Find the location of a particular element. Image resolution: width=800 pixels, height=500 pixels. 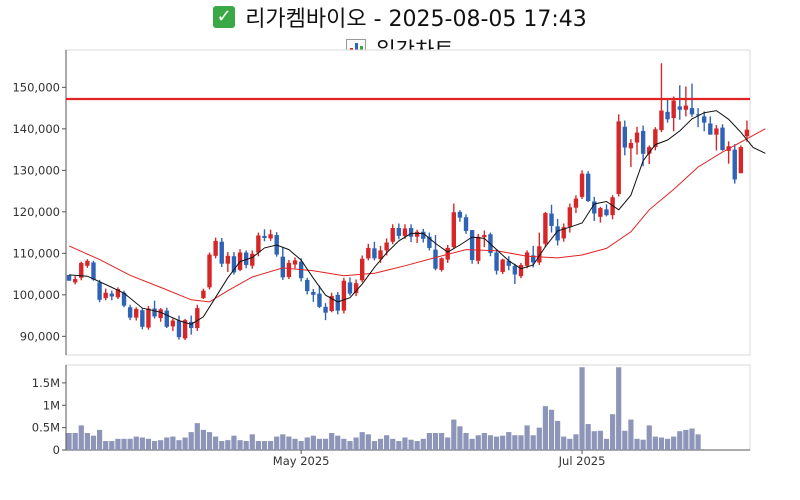

check-box-icon: ✓ is located at coordinates (224, 17).